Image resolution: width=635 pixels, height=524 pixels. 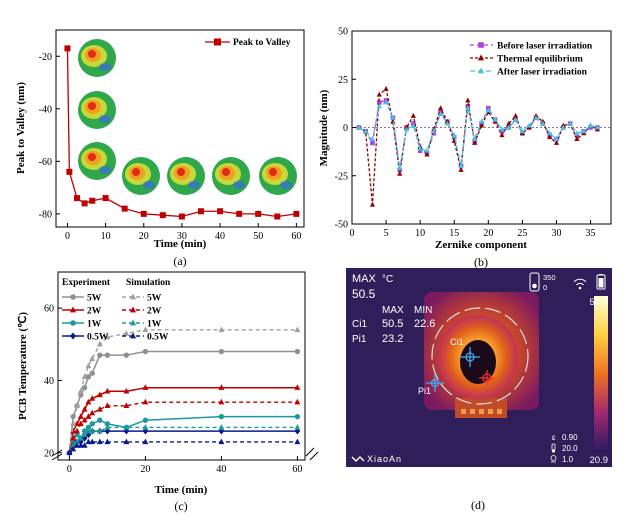 What do you see at coordinates (387, 279) in the screenshot?
I see `thermal-unit: °C` at bounding box center [387, 279].